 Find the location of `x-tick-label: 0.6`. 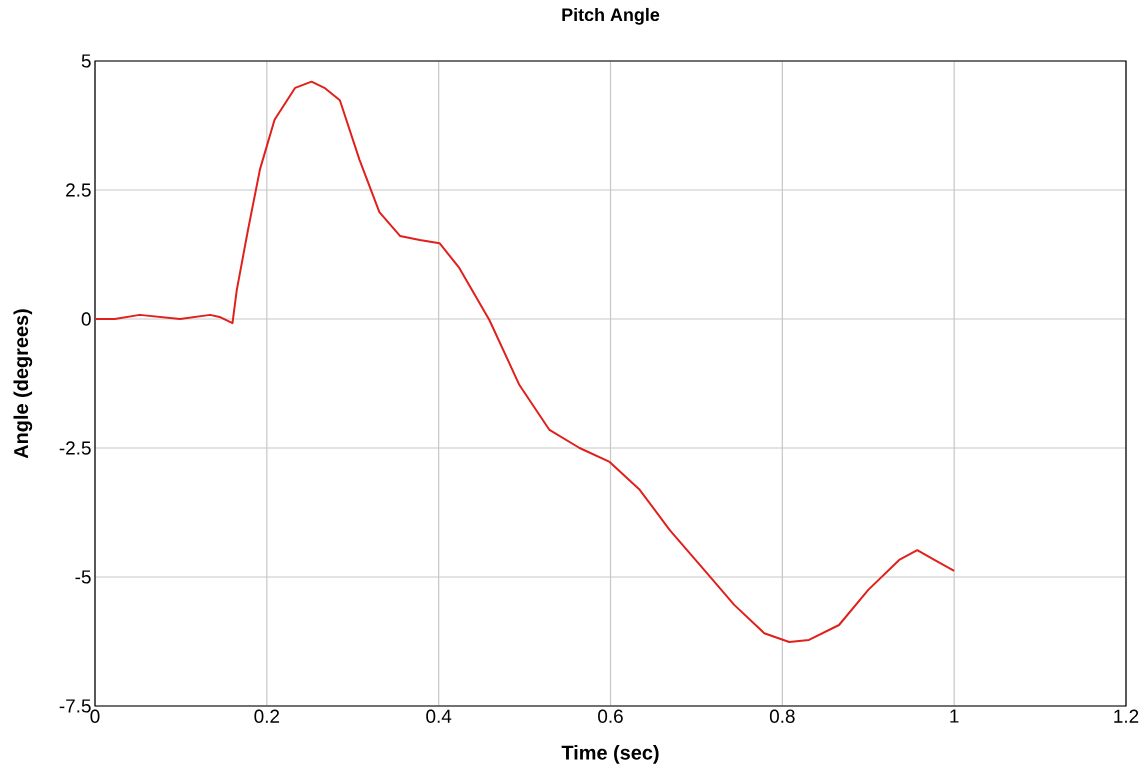

x-tick-label: 0.6 is located at coordinates (610, 716).